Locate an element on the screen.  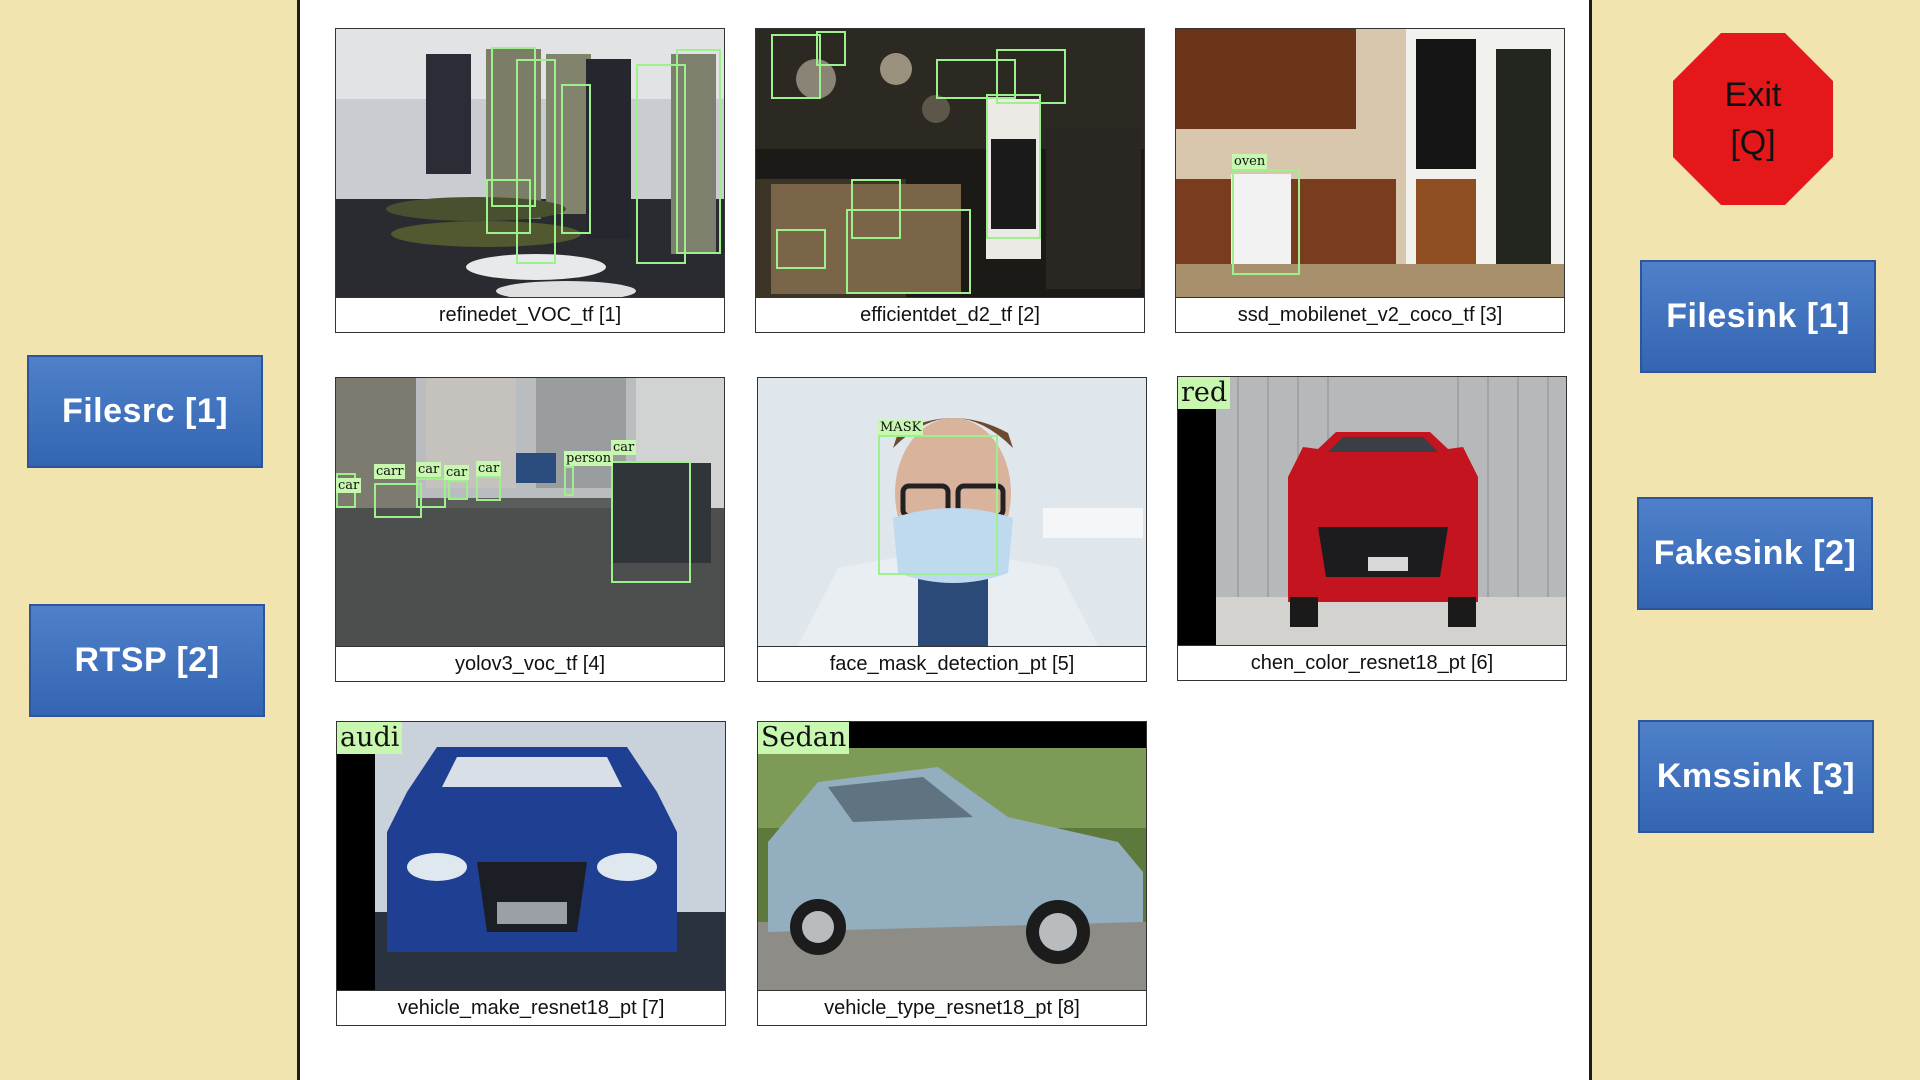
classification-label: red is located at coordinates (1204, 393).